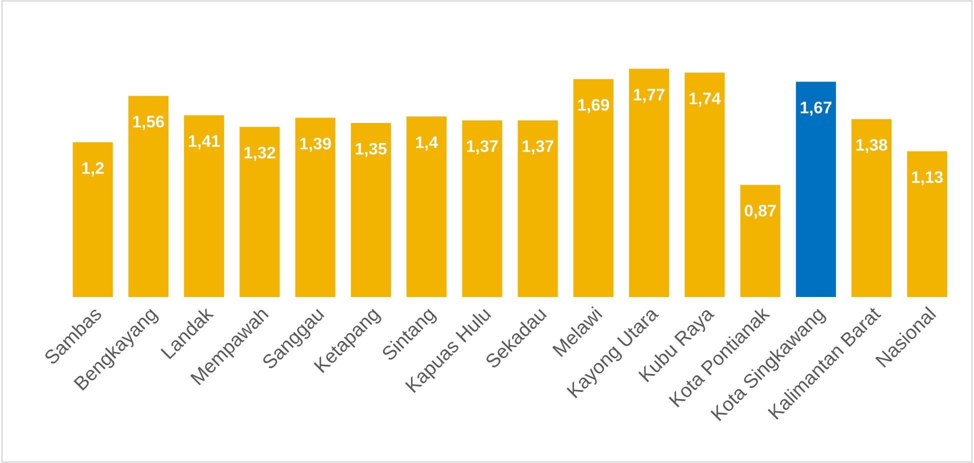  Describe the element at coordinates (649, 95) in the screenshot. I see `data-label: 1,77` at that location.